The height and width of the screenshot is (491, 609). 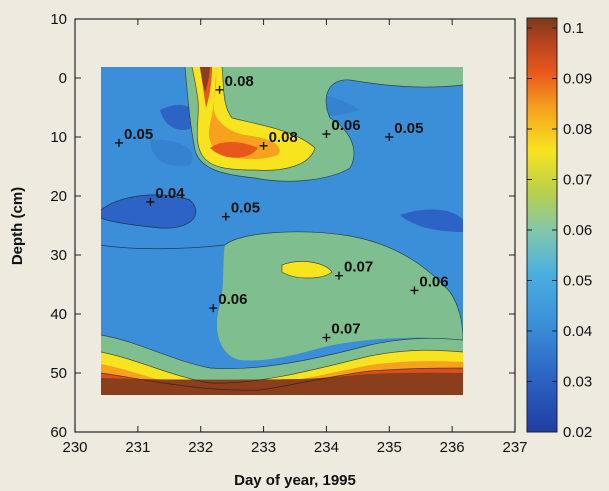 What do you see at coordinates (282, 383) in the screenshot?
I see `contour-band-brown` at bounding box center [282, 383].